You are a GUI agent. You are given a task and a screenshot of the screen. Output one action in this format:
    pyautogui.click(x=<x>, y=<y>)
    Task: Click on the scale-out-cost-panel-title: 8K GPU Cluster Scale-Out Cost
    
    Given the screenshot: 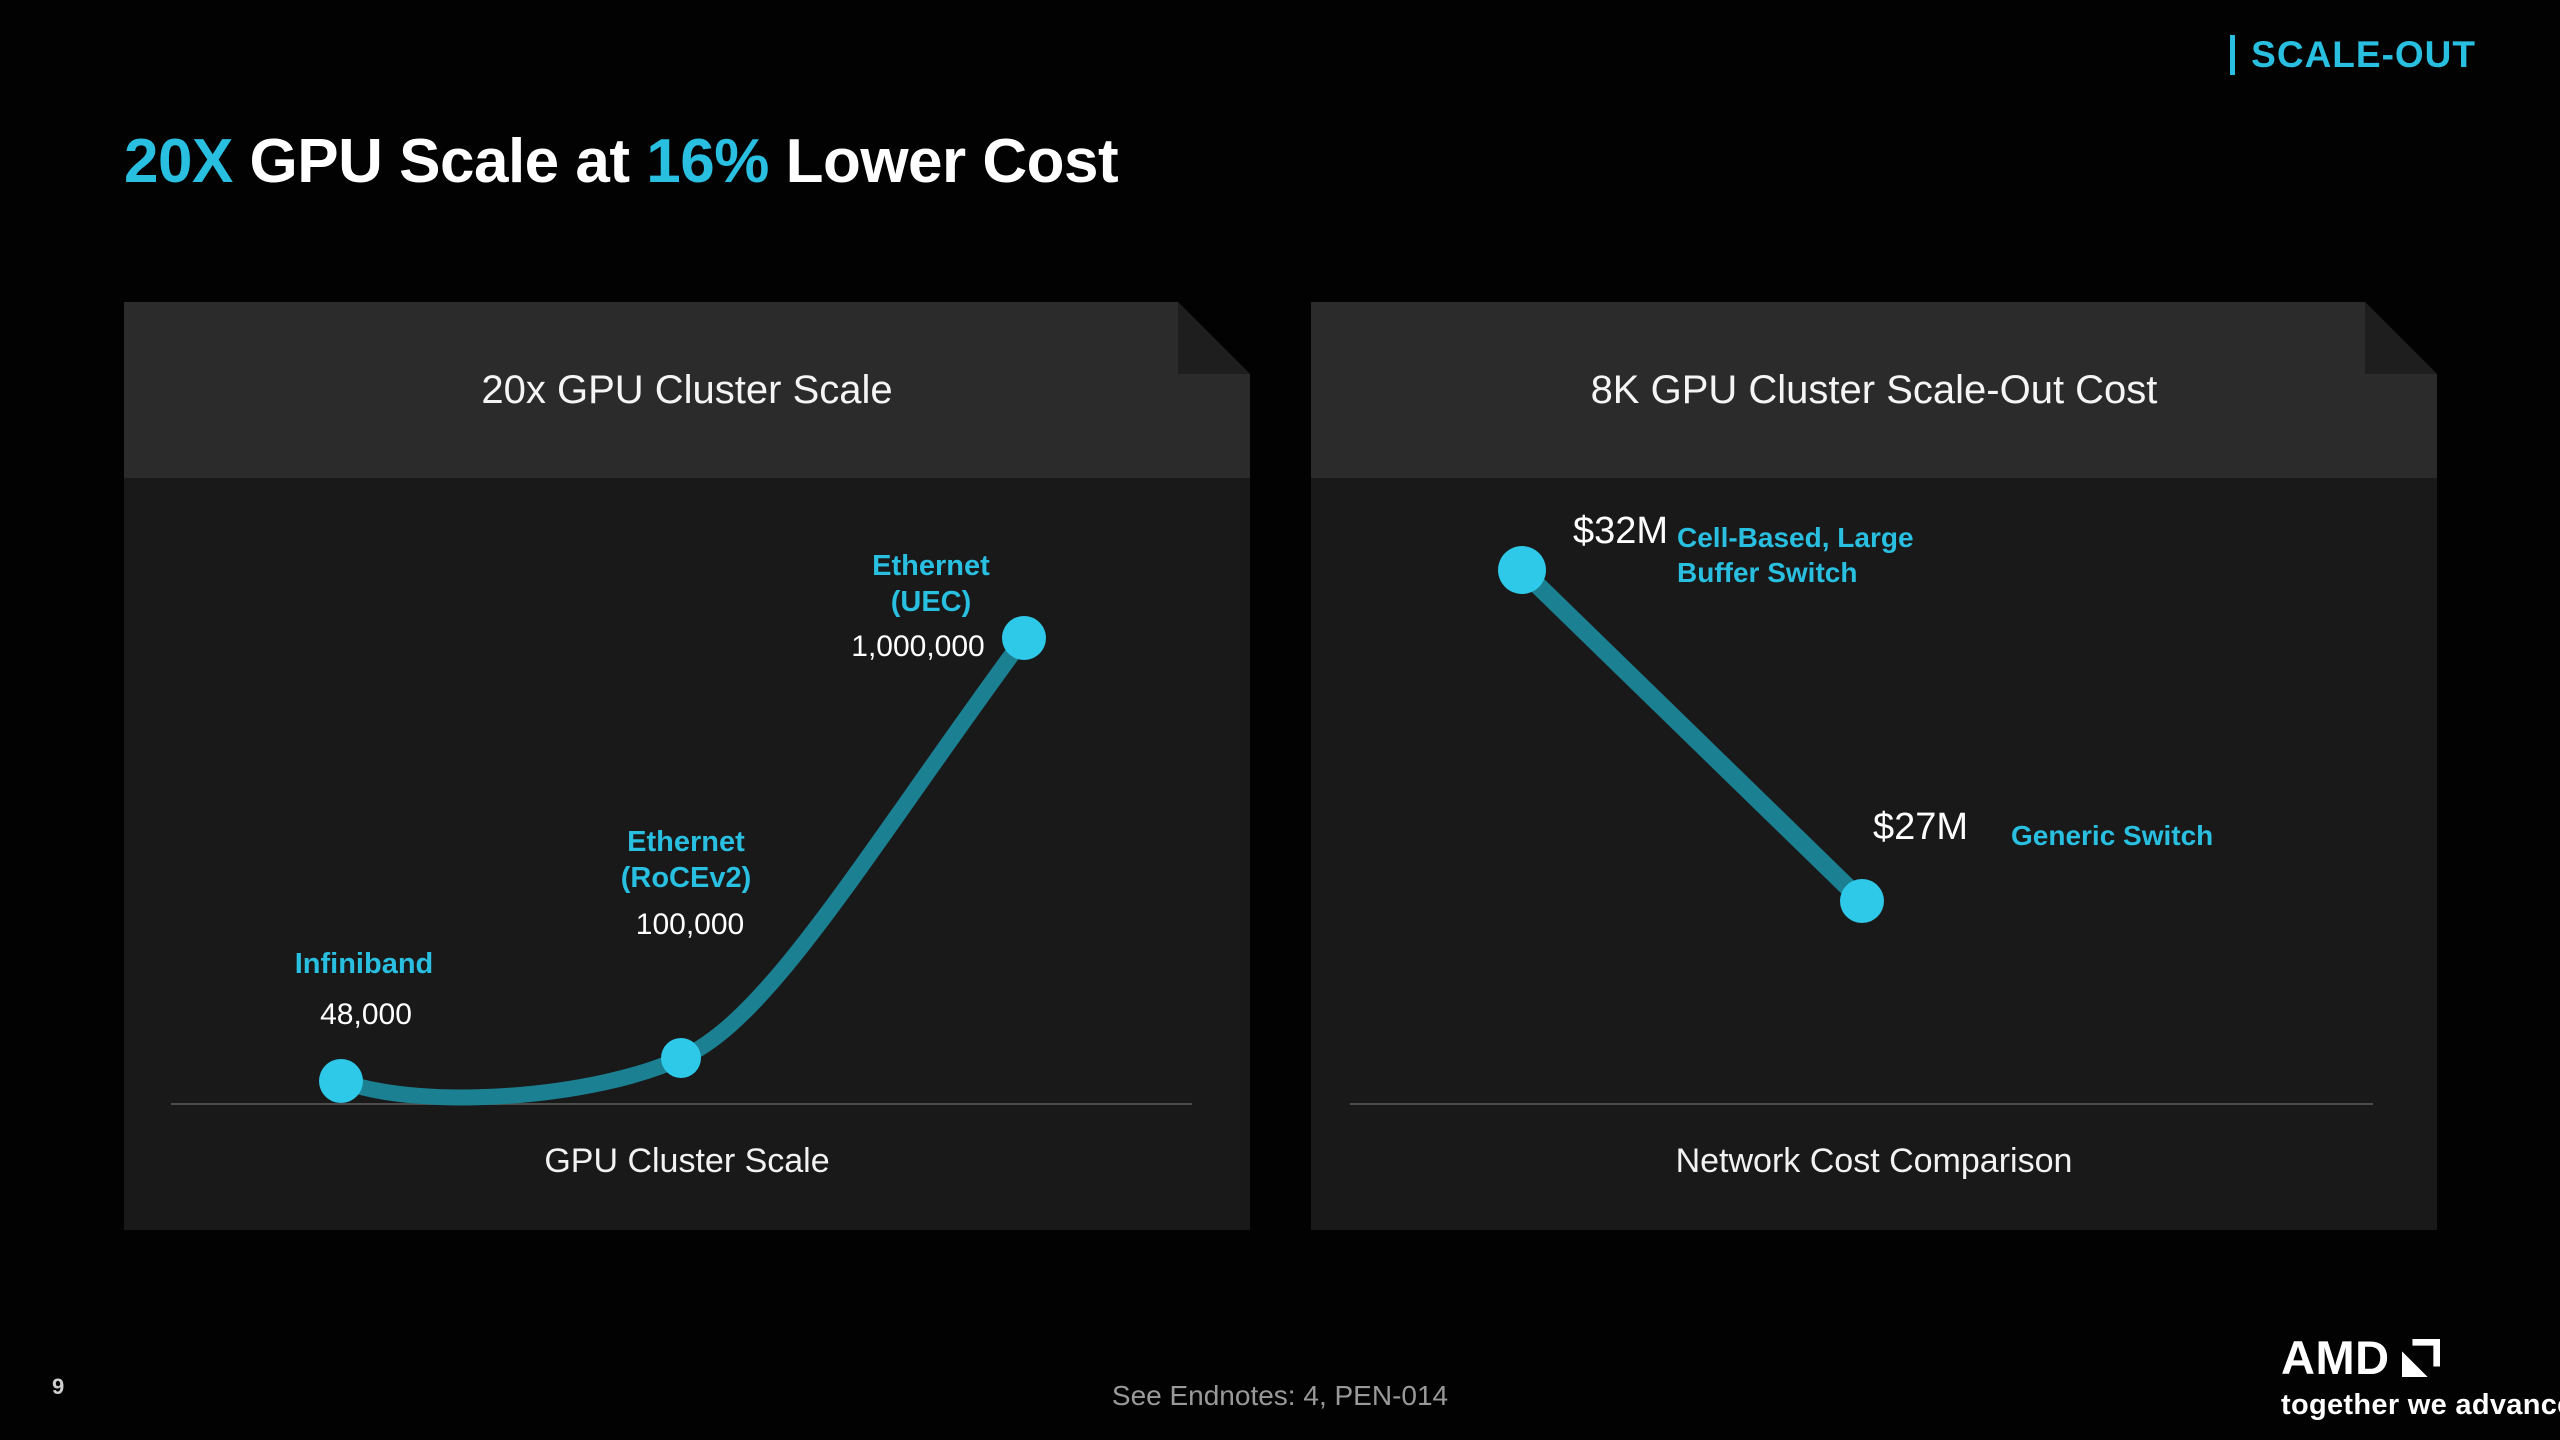 What is the action you would take?
    pyautogui.click(x=1874, y=389)
    